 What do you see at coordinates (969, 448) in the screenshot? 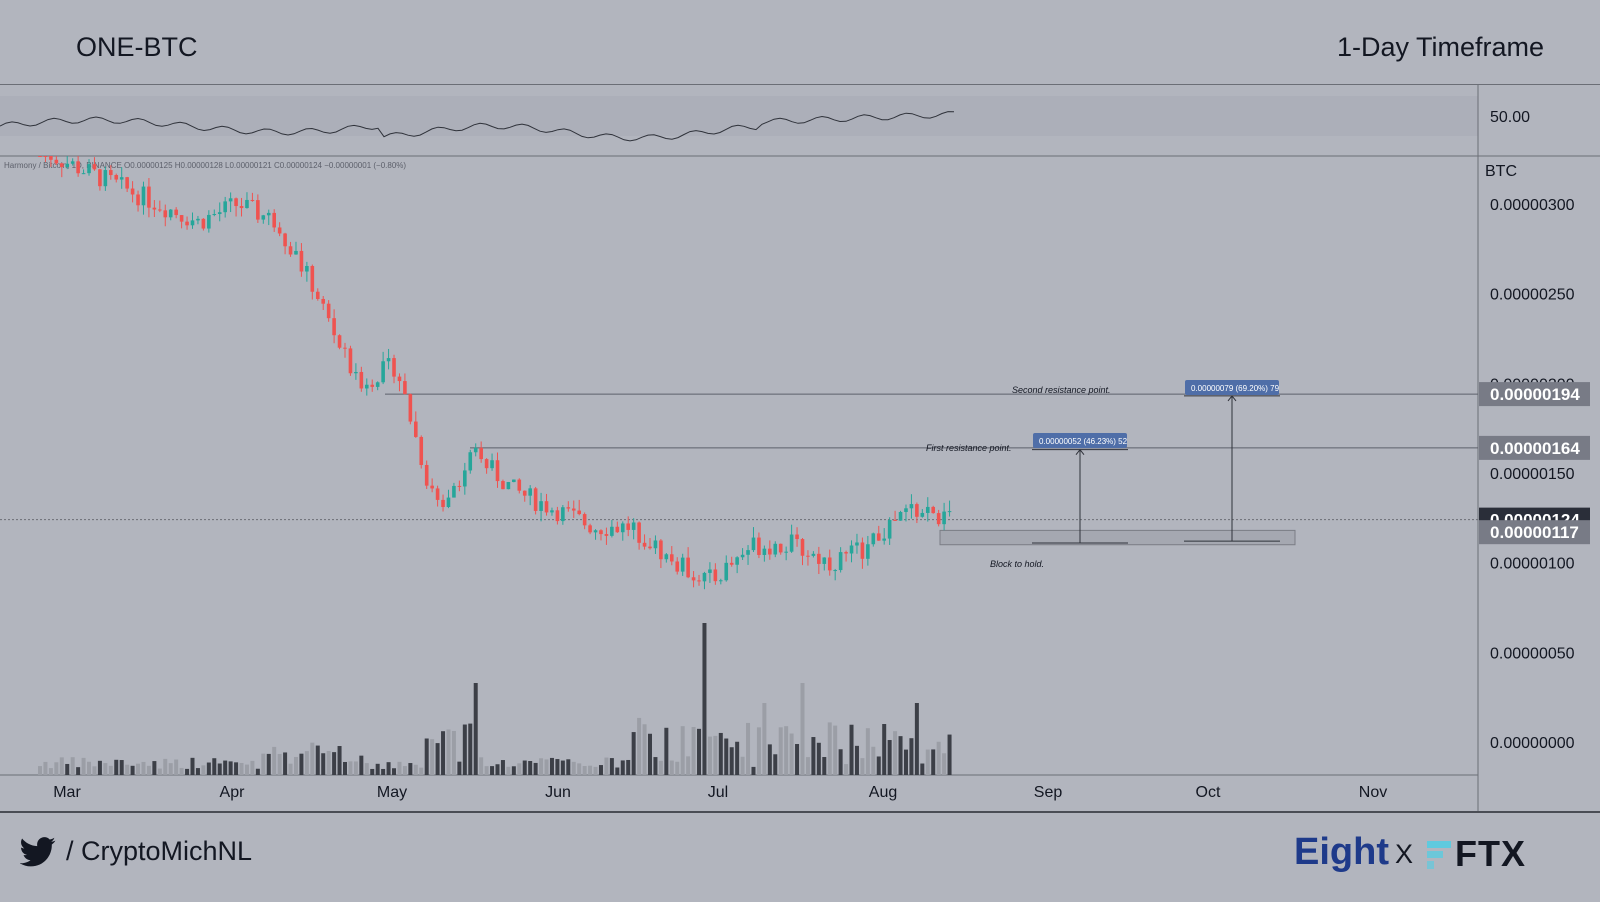
I see `first-resistance-label: First resistance point.` at bounding box center [969, 448].